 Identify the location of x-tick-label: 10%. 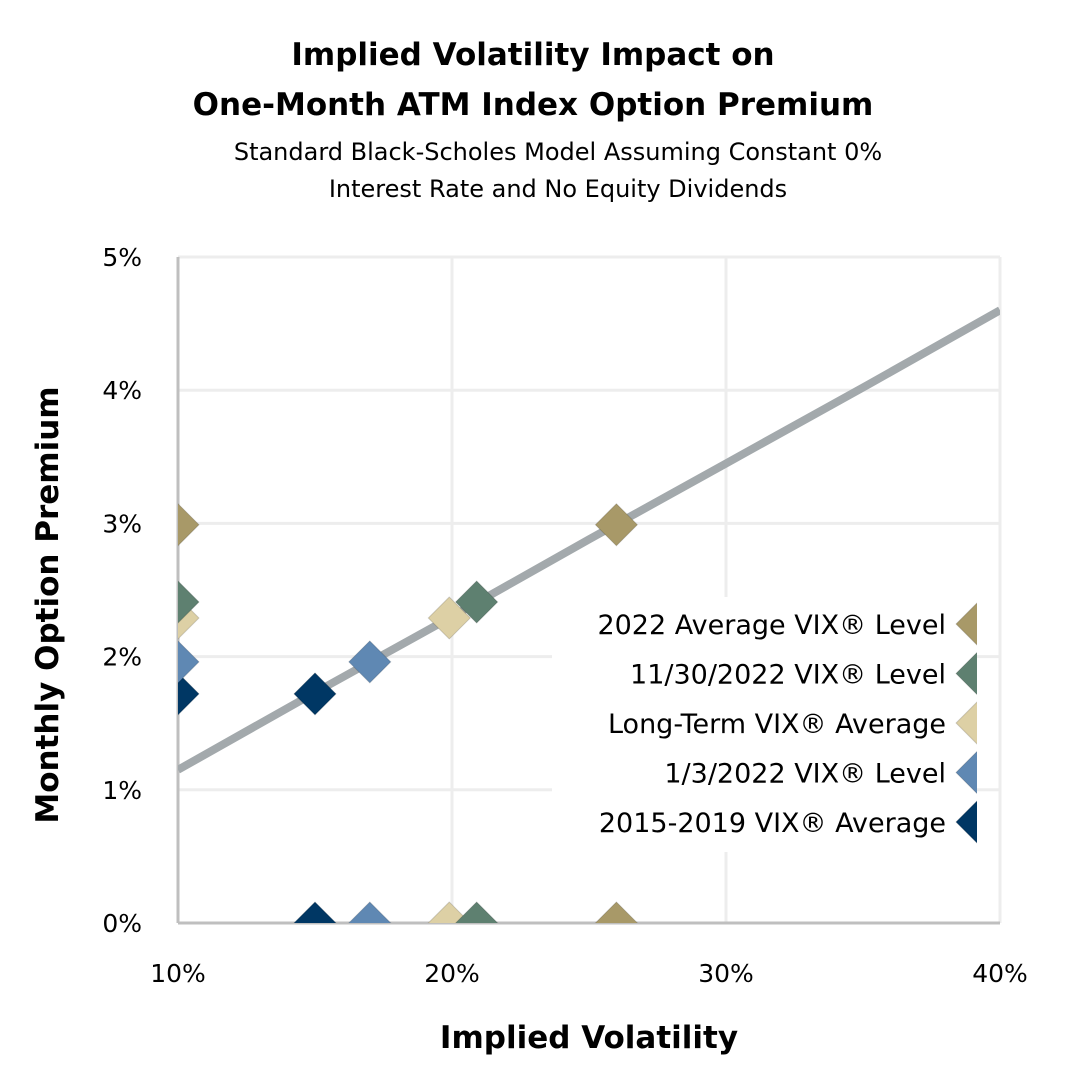
(178, 973).